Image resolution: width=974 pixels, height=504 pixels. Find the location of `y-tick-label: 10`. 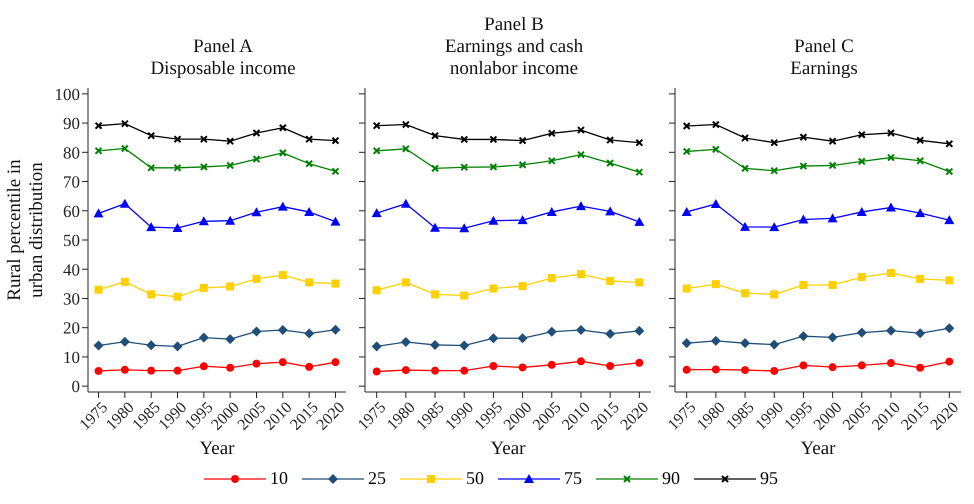

y-tick-label: 10 is located at coordinates (71, 357).